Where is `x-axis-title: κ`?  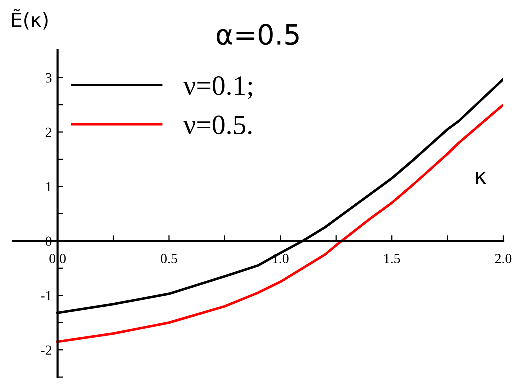 x-axis-title: κ is located at coordinates (481, 178).